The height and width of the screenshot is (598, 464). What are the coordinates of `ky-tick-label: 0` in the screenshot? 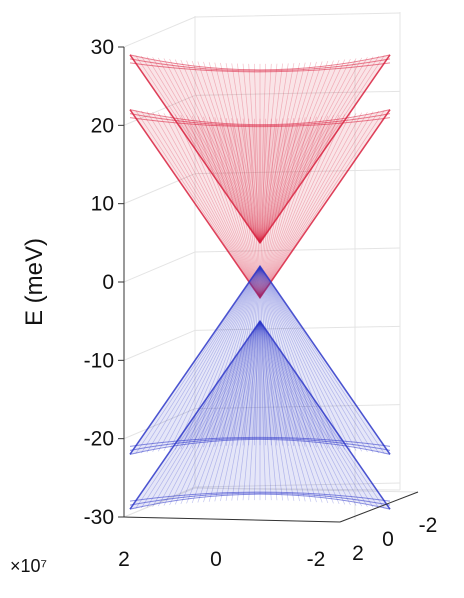 It's located at (388, 539).